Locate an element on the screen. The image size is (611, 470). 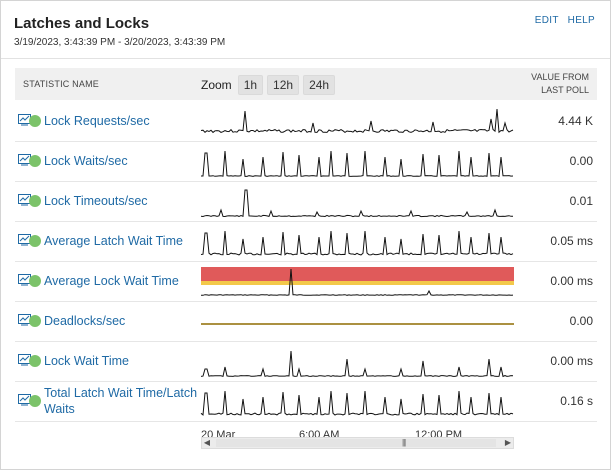
stat-value: 0.16 s is located at coordinates (576, 401).